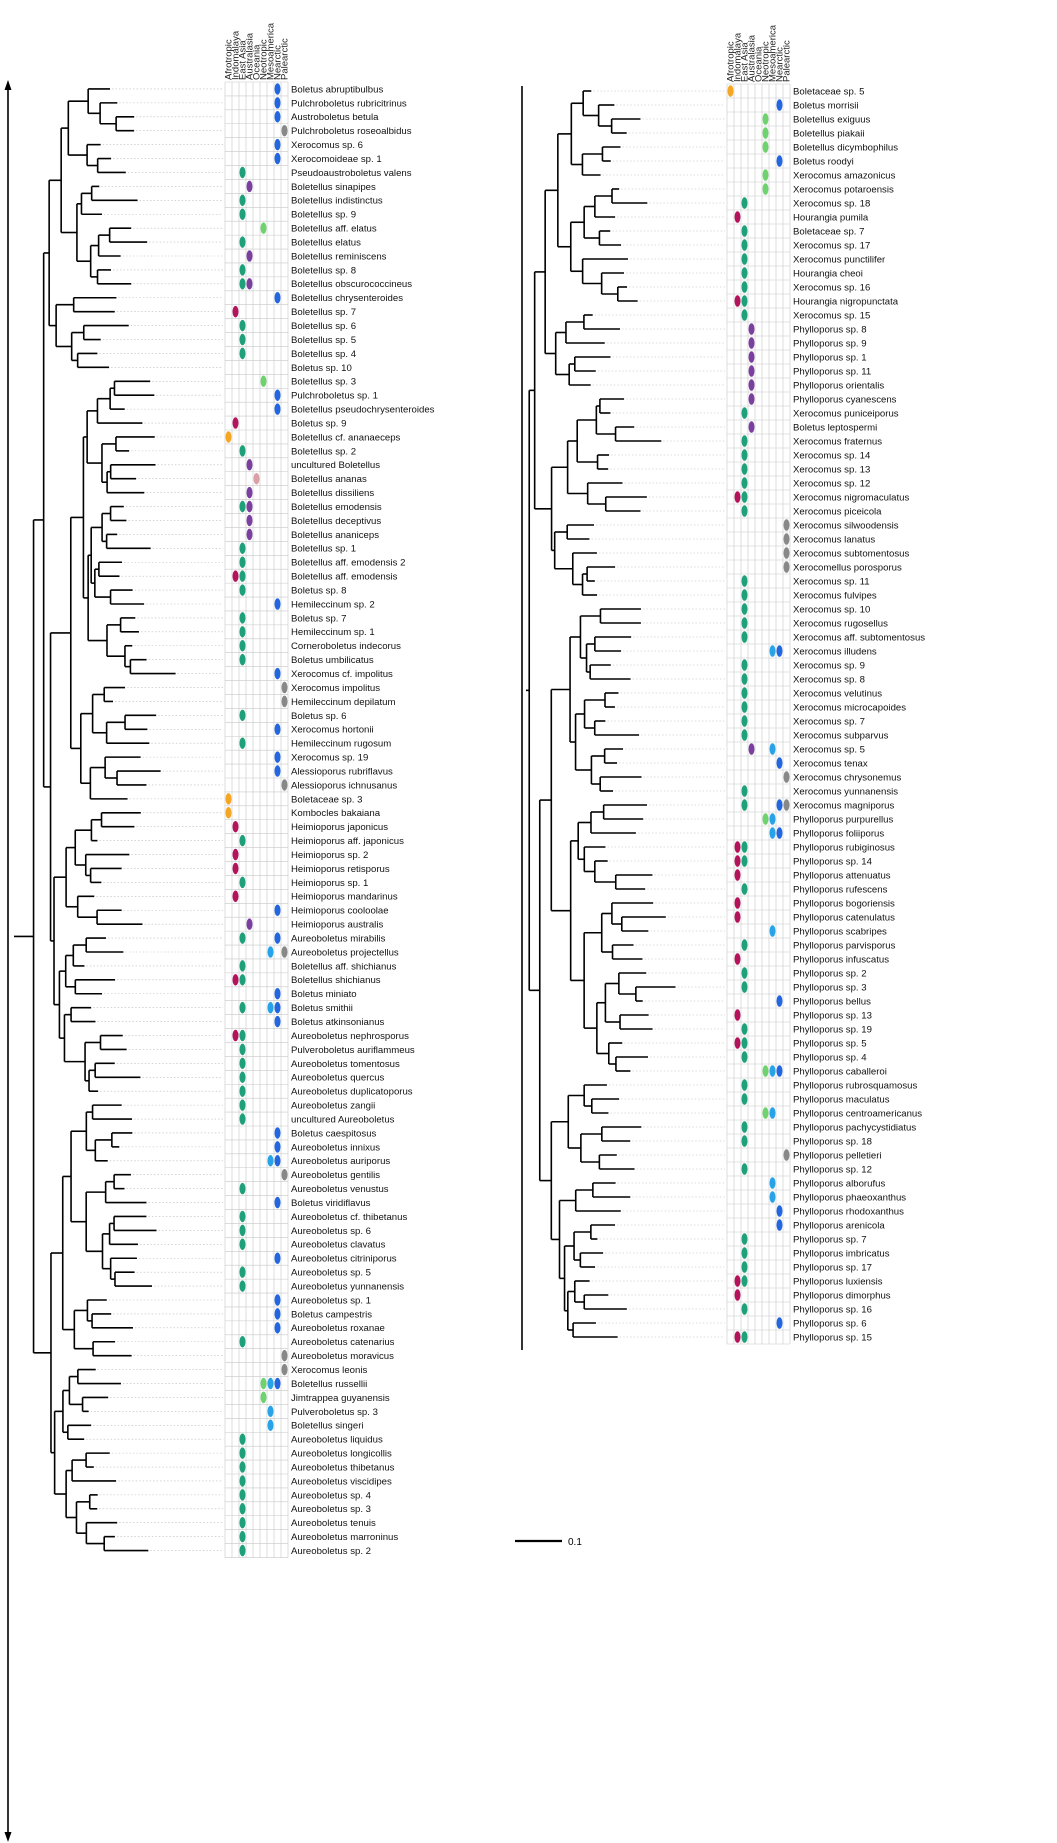 The height and width of the screenshot is (1843, 1057). What do you see at coordinates (337, 1440) in the screenshot?
I see `taxon-label: Aureoboletus liquidus` at bounding box center [337, 1440].